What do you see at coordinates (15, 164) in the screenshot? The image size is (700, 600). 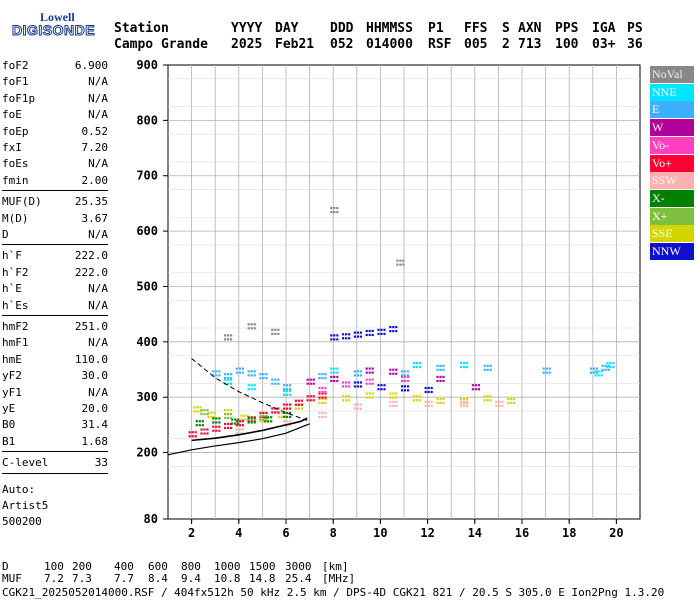 I see `param-label: foEs` at bounding box center [15, 164].